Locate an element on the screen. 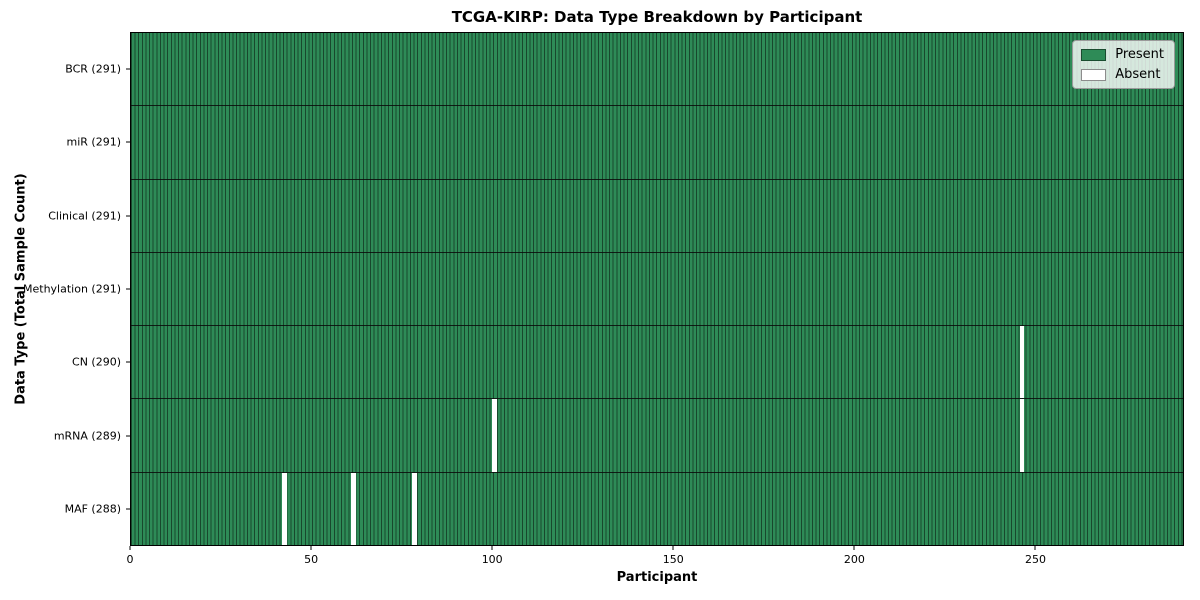 This screenshot has height=600, width=1200. presence-row-maf is located at coordinates (657, 508).